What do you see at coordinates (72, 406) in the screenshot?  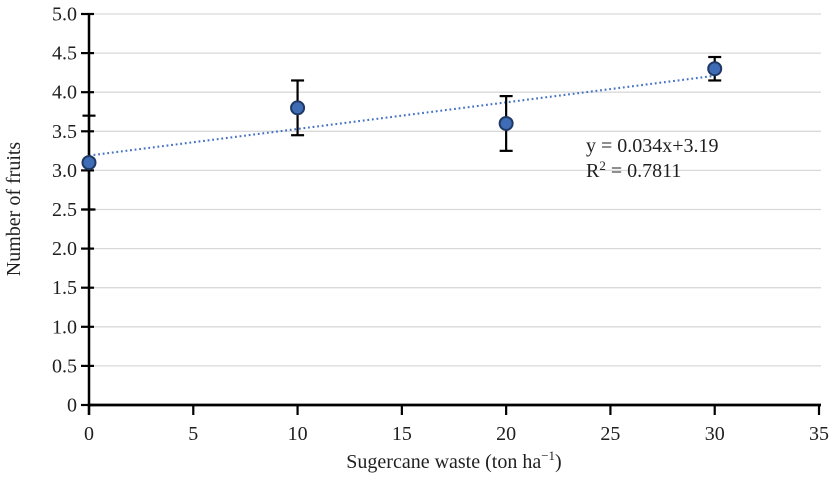 I see `y-tick-label: 0` at bounding box center [72, 406].